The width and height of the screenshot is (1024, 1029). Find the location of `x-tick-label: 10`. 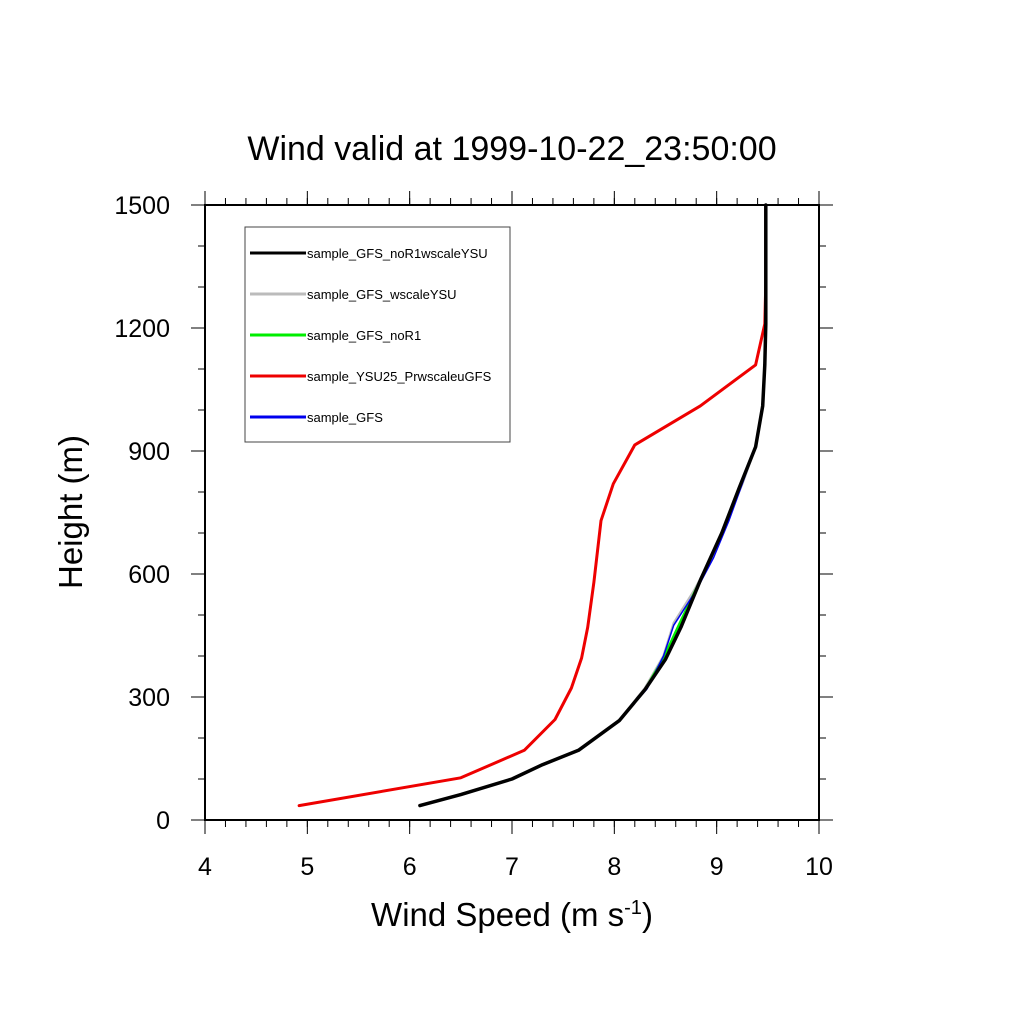

x-tick-label: 10 is located at coordinates (819, 867).